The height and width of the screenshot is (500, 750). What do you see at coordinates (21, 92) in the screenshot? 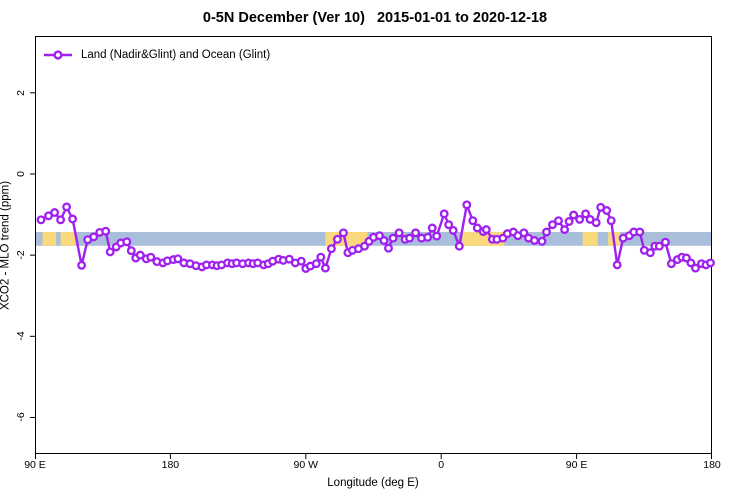
I see `y-tick-label: 2` at bounding box center [21, 92].